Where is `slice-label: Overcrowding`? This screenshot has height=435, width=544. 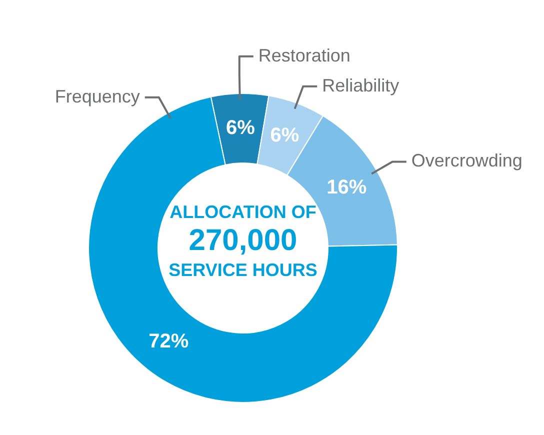 slice-label: Overcrowding is located at coordinates (466, 160).